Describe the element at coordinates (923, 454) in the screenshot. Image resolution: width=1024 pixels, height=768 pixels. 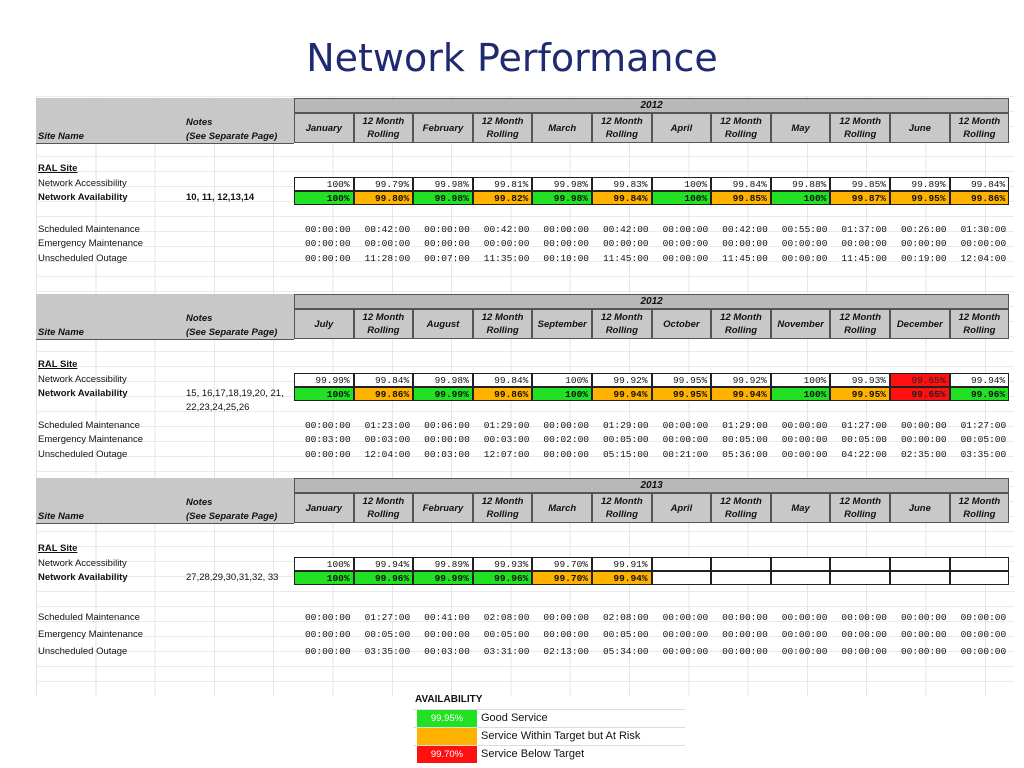
I see `cell-unscheduled: 02:35:00` at that location.